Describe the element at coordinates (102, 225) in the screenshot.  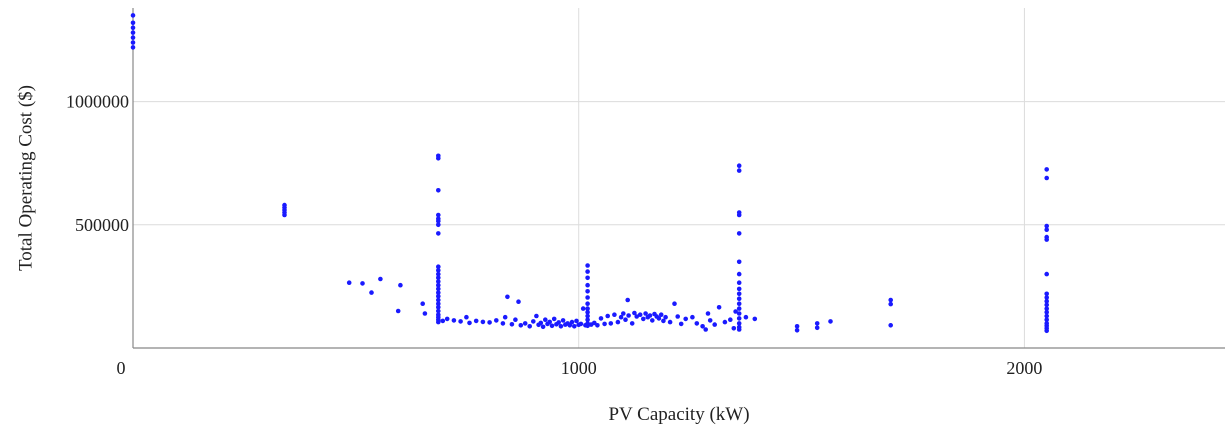
I see `y-tick-label: 500000` at that location.